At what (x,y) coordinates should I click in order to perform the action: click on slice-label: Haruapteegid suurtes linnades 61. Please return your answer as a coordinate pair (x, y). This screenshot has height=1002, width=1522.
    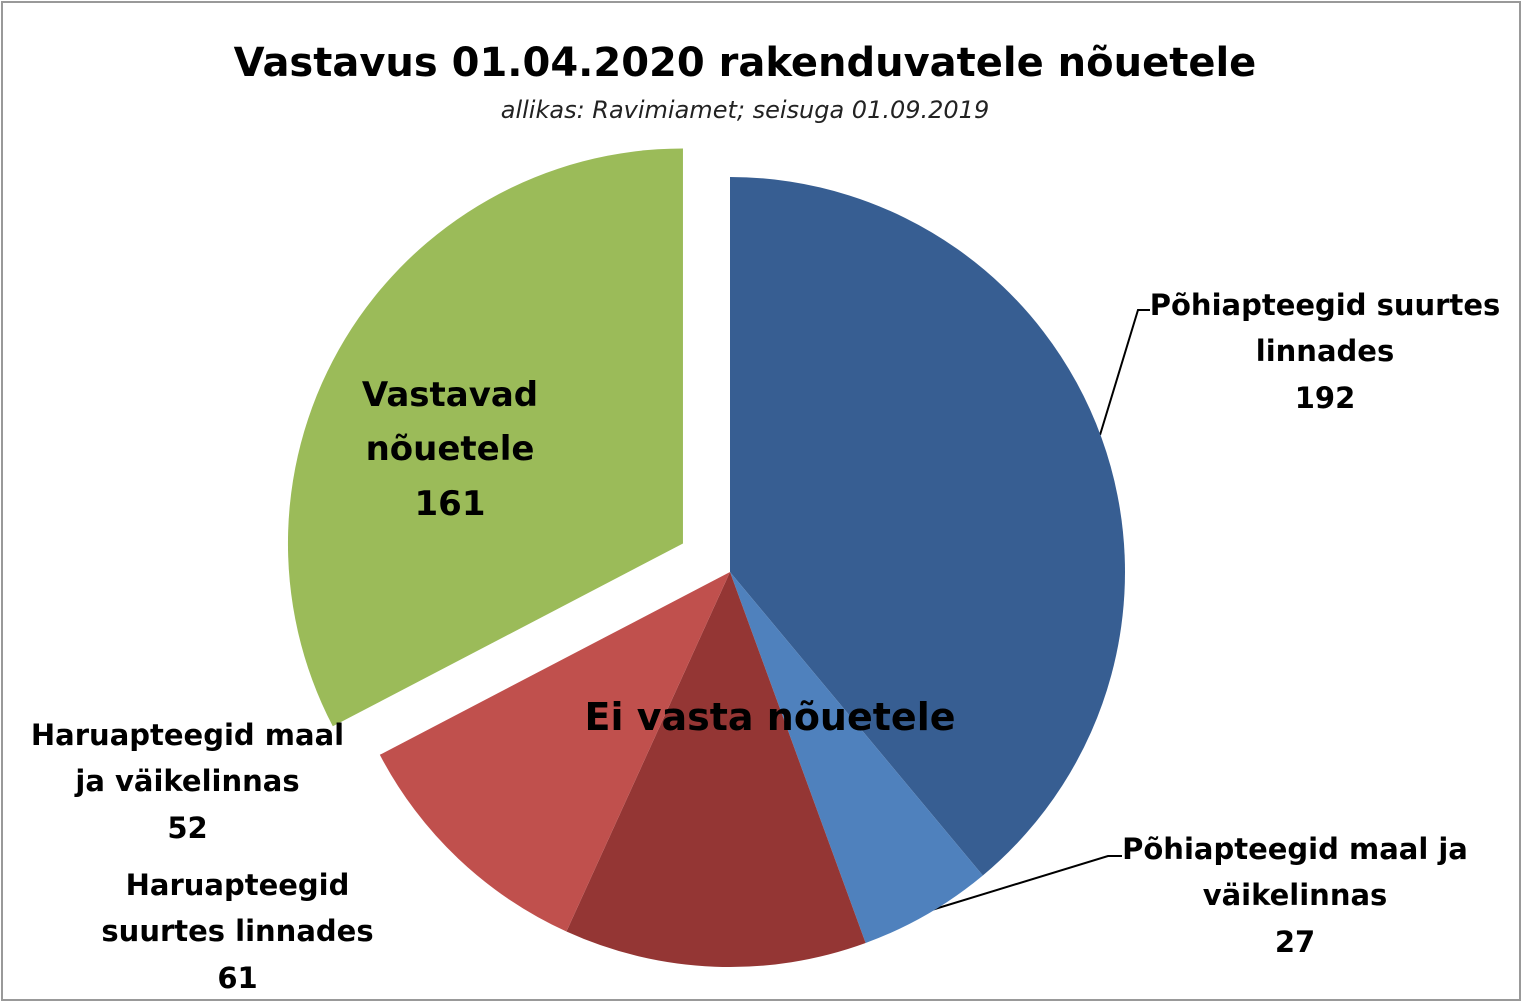
    Looking at the image, I should click on (237, 931).